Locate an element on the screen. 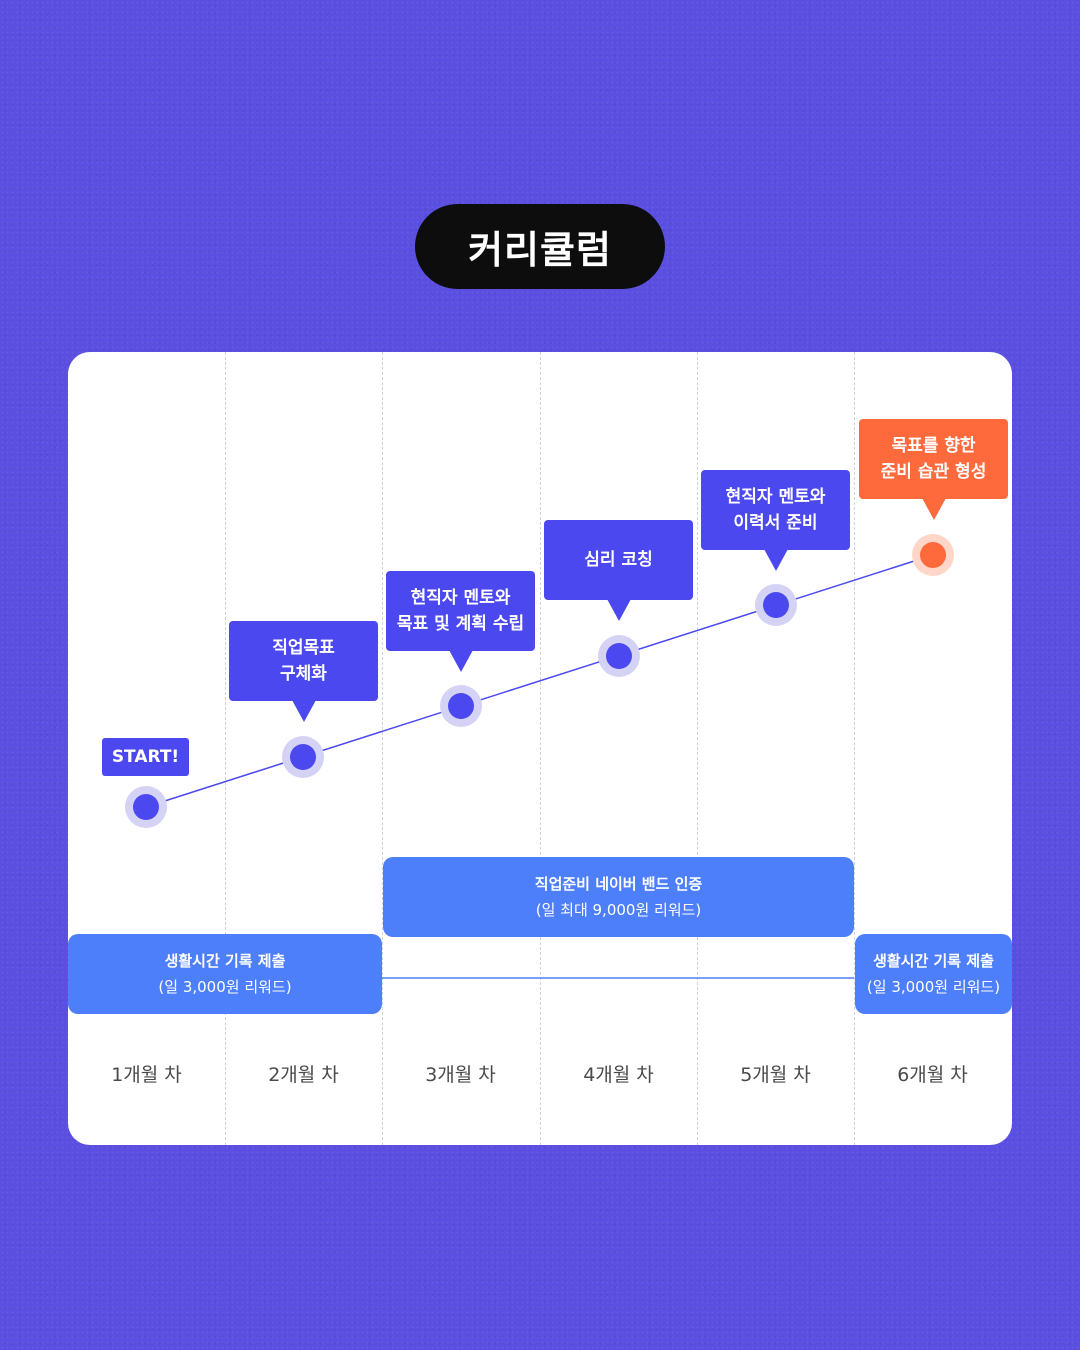 The width and height of the screenshot is (1080, 1350). month-label: 4개월 차 is located at coordinates (618, 1075).